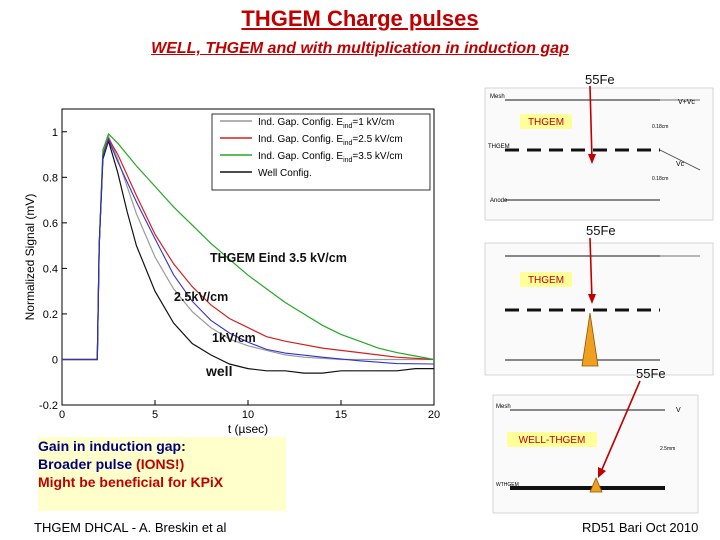 The width and height of the screenshot is (720, 540). Describe the element at coordinates (50, 315) in the screenshot. I see `y-tick-label: 0.2` at that location.